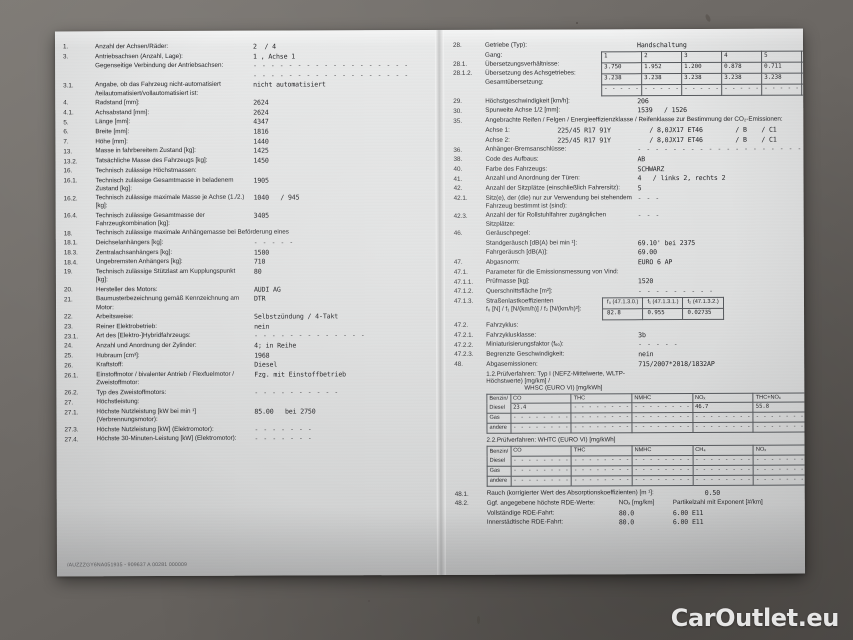  What do you see at coordinates (126, 289) in the screenshot?
I see `spec-label: Hersteller des Motors:` at bounding box center [126, 289].